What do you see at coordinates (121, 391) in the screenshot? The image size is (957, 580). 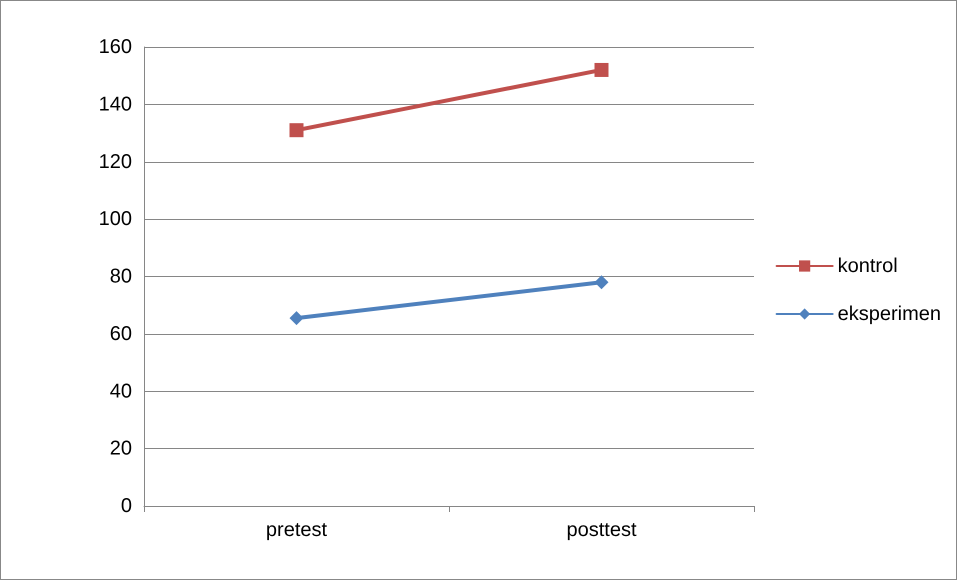 I see `y-tick-label: 40` at bounding box center [121, 391].